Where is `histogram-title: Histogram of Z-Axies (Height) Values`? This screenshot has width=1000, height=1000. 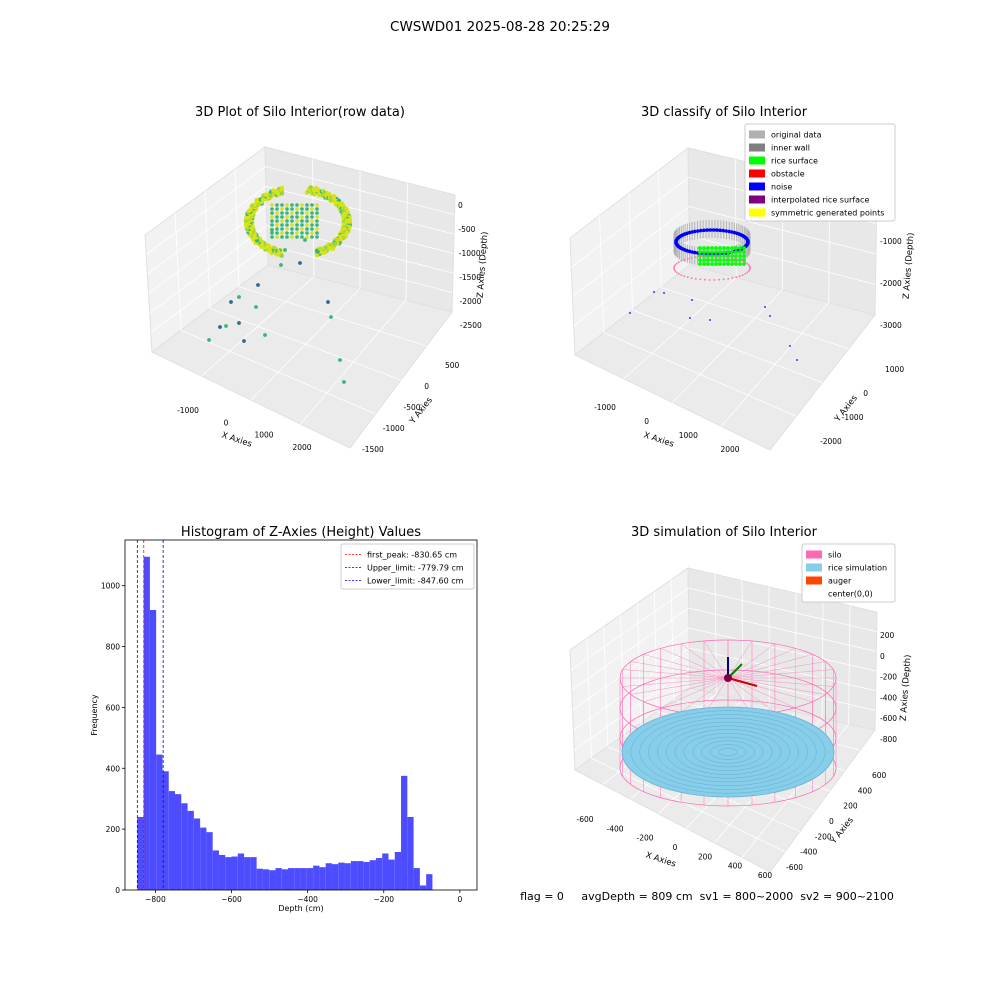 histogram-title: Histogram of Z-Axies (Height) Values is located at coordinates (301, 532).